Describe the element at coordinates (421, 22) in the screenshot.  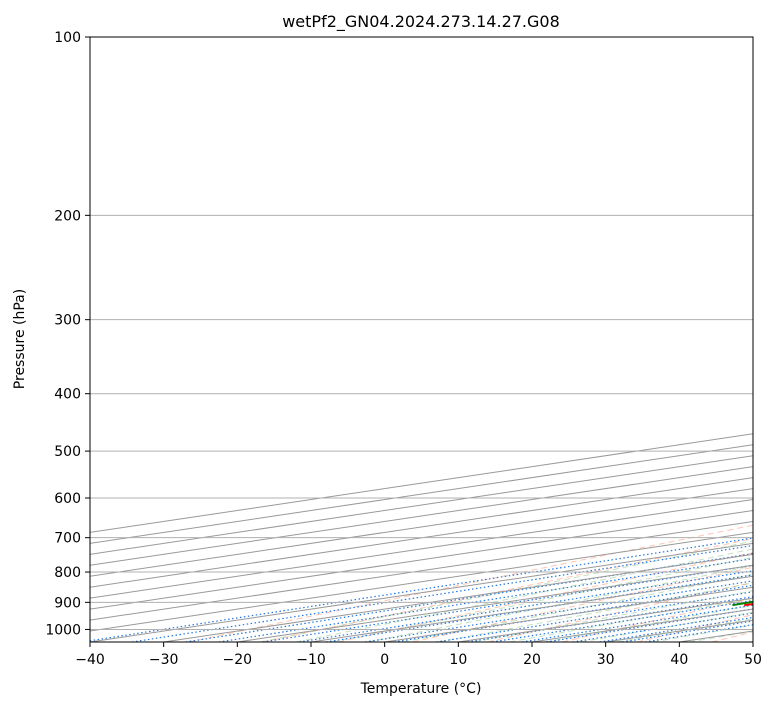
I see `chart-title: wetPf2_GN04.2024.273.14.27.G08` at that location.